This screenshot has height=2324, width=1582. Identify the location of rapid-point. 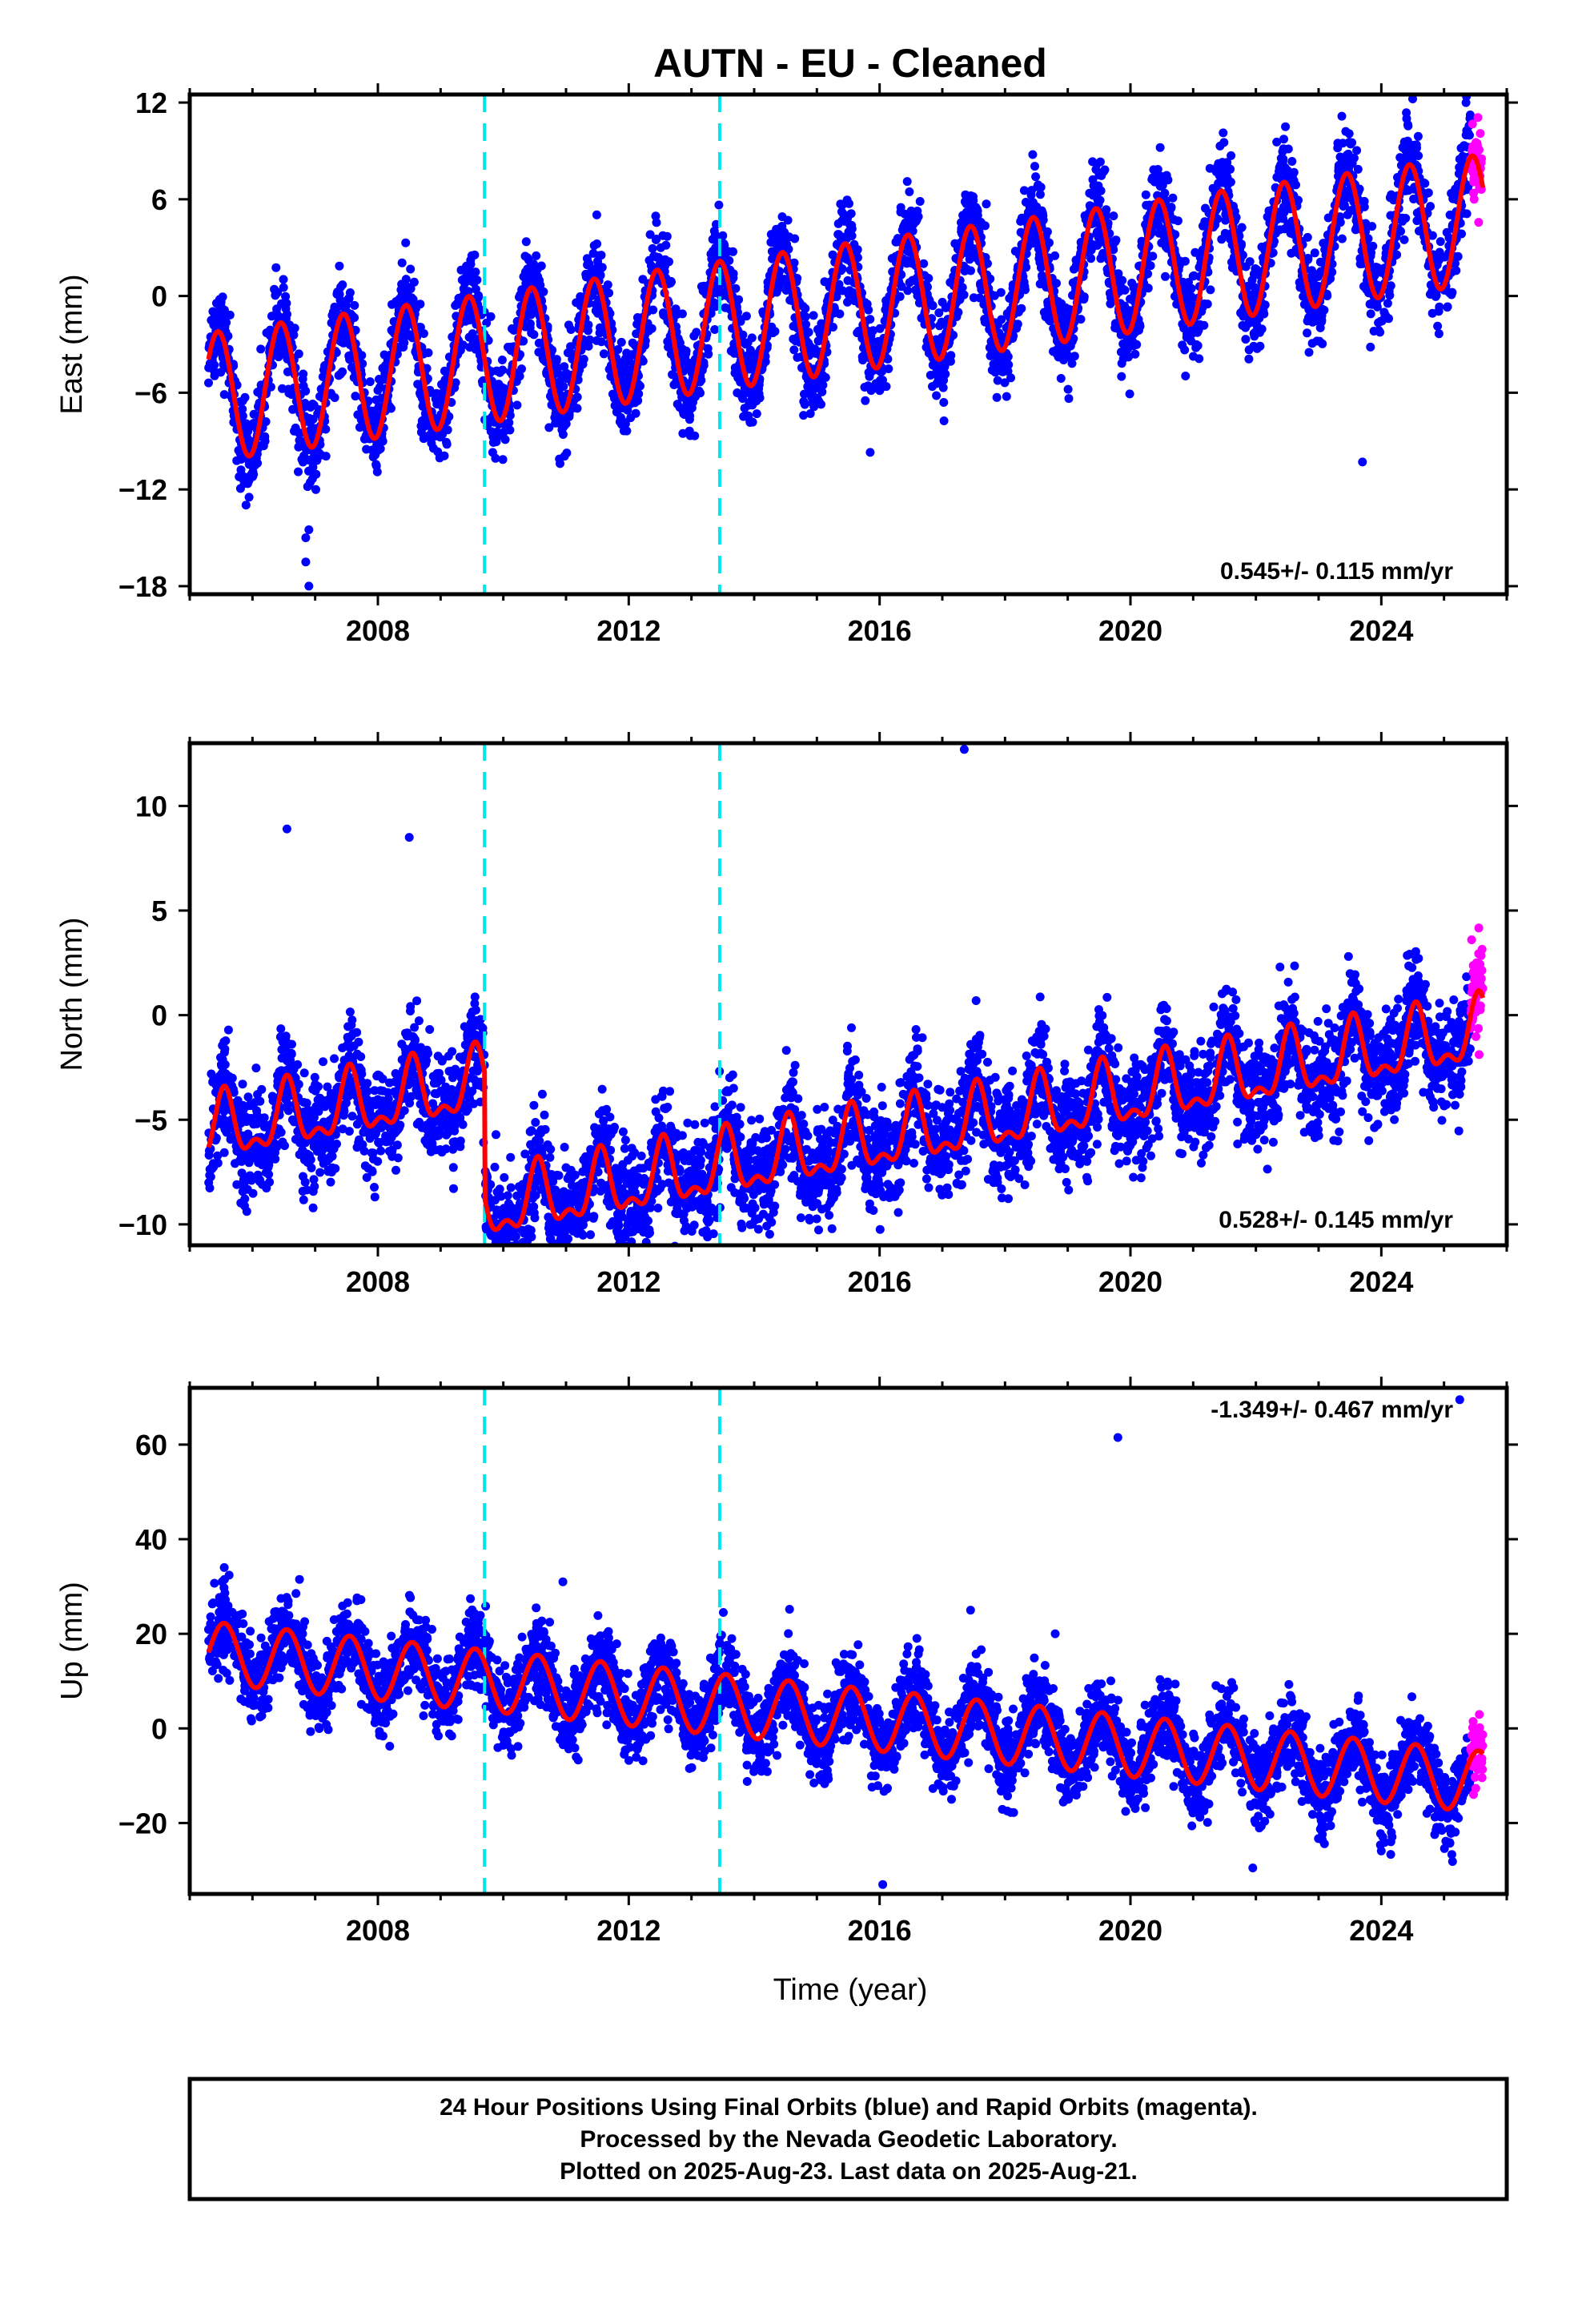
(1474, 199).